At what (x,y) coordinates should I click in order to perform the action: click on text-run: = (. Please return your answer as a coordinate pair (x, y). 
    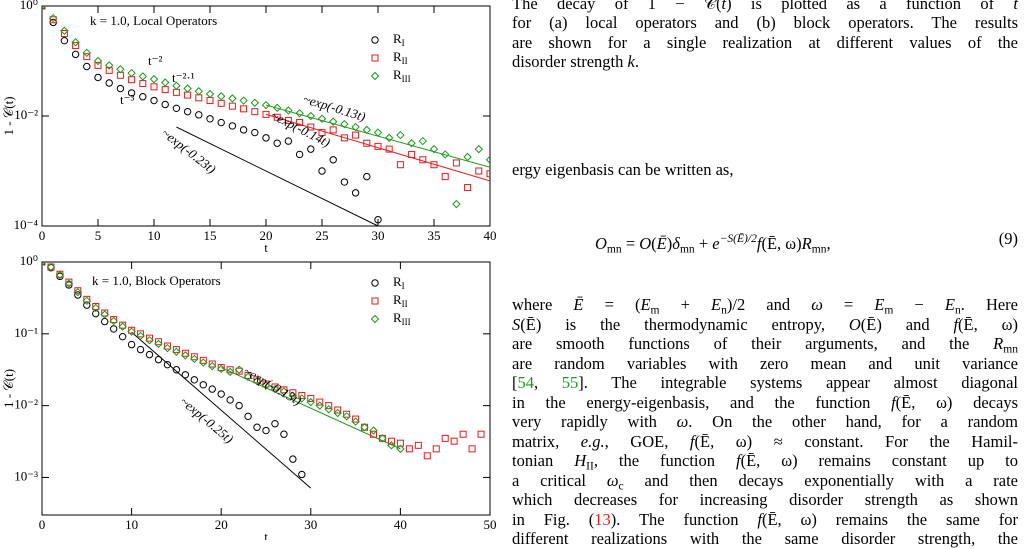
    Looking at the image, I should click on (612, 304).